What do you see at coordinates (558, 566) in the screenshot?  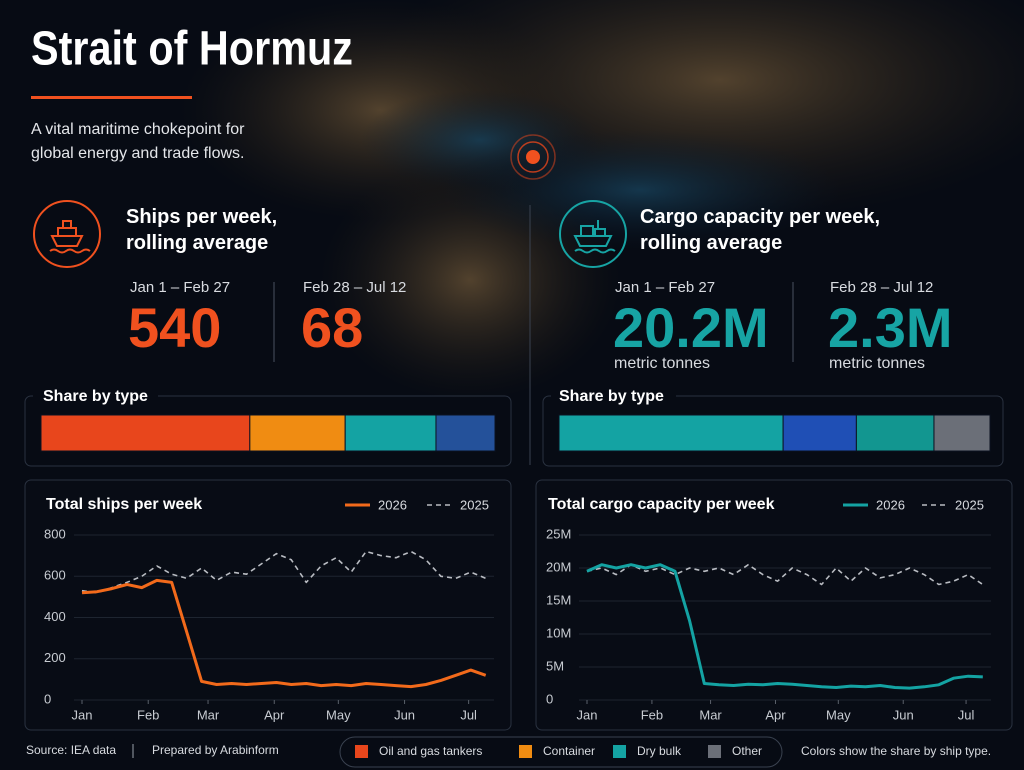 I see `y-tick-label: 20M` at bounding box center [558, 566].